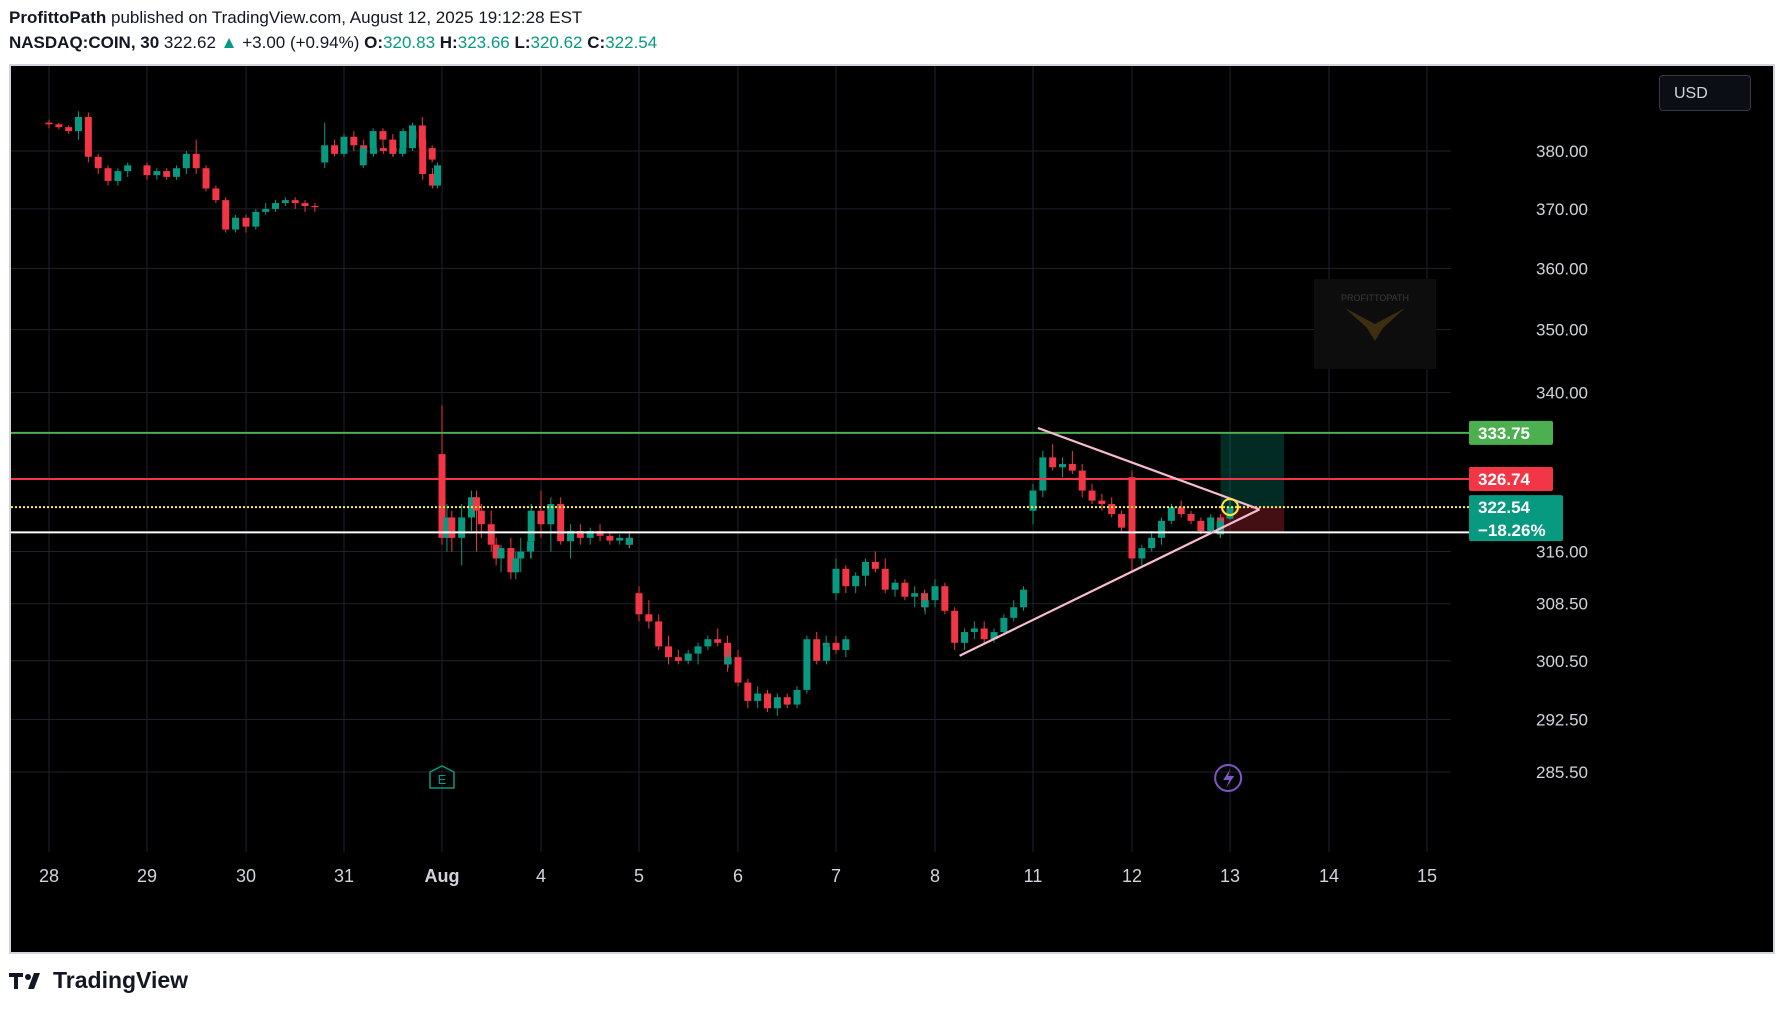 This screenshot has width=1785, height=1009. I want to click on x-tick-label: Aug, so click(442, 876).